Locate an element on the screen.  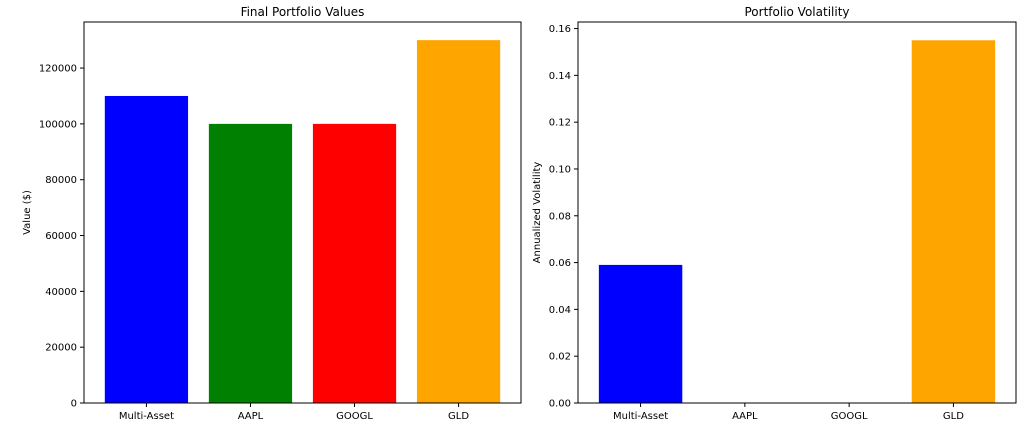
y-tick-label: 0.14 is located at coordinates (560, 76).